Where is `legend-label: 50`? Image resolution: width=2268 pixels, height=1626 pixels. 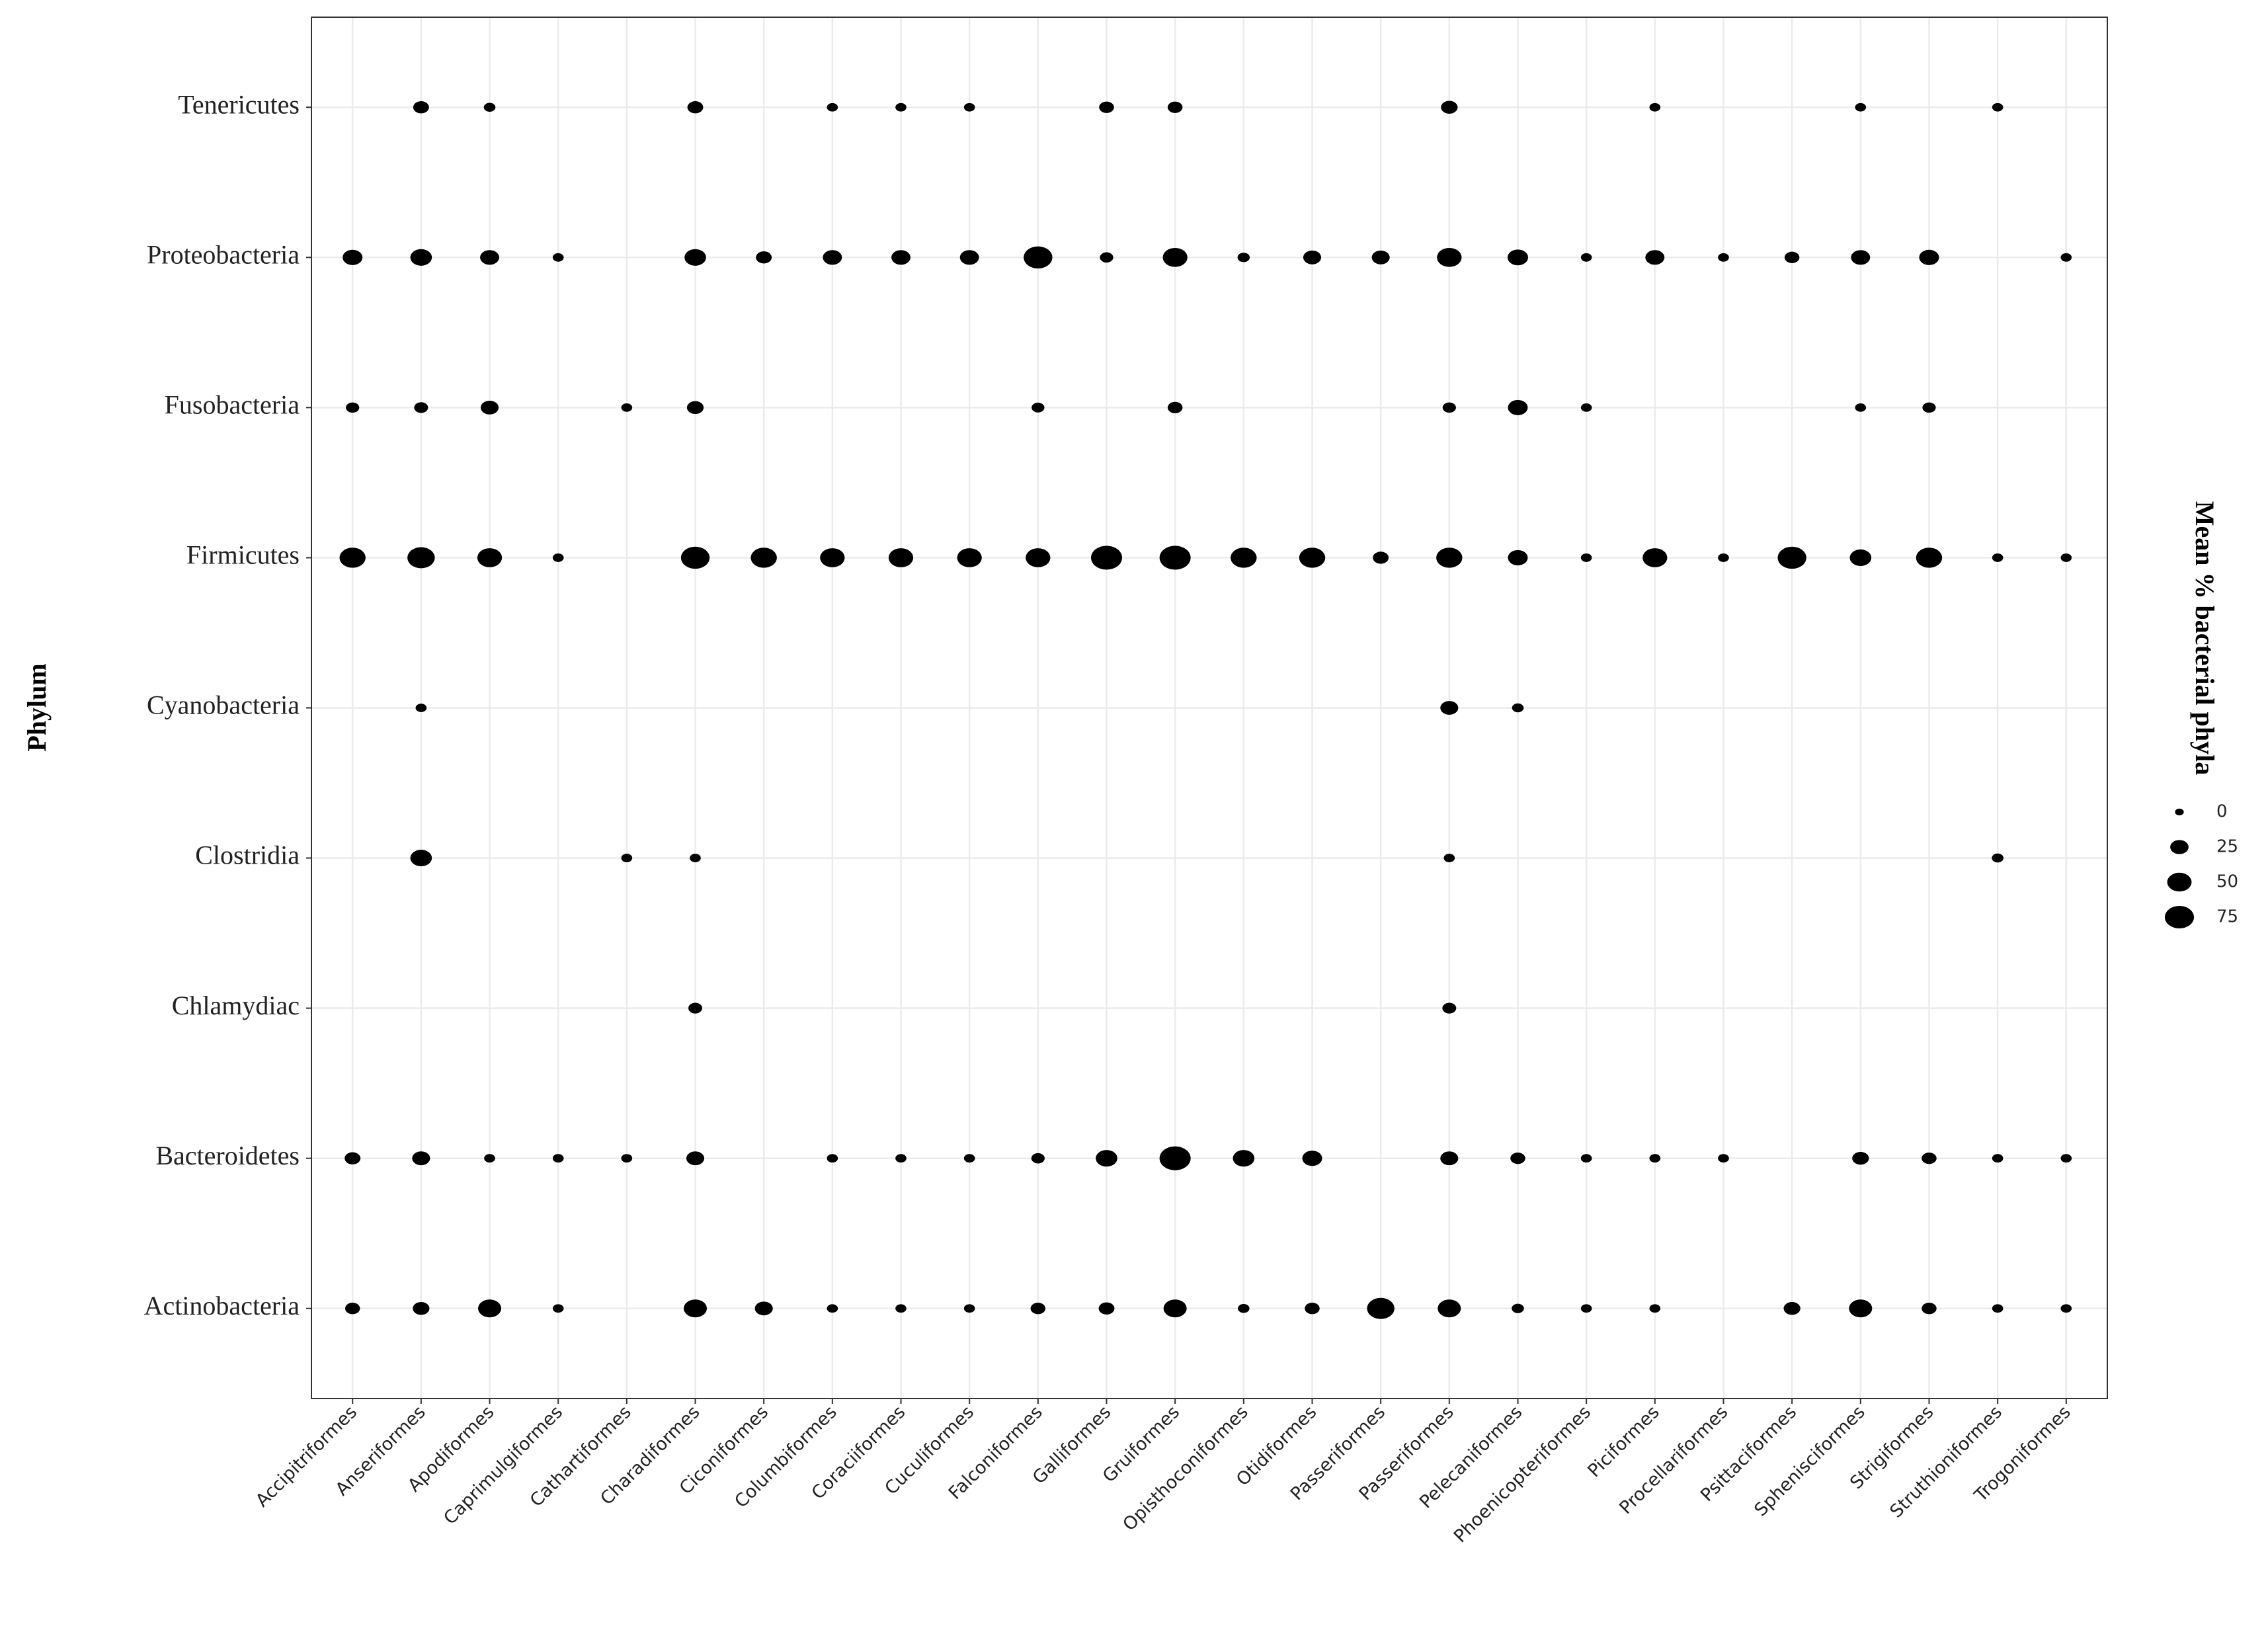 legend-label: 50 is located at coordinates (2227, 882).